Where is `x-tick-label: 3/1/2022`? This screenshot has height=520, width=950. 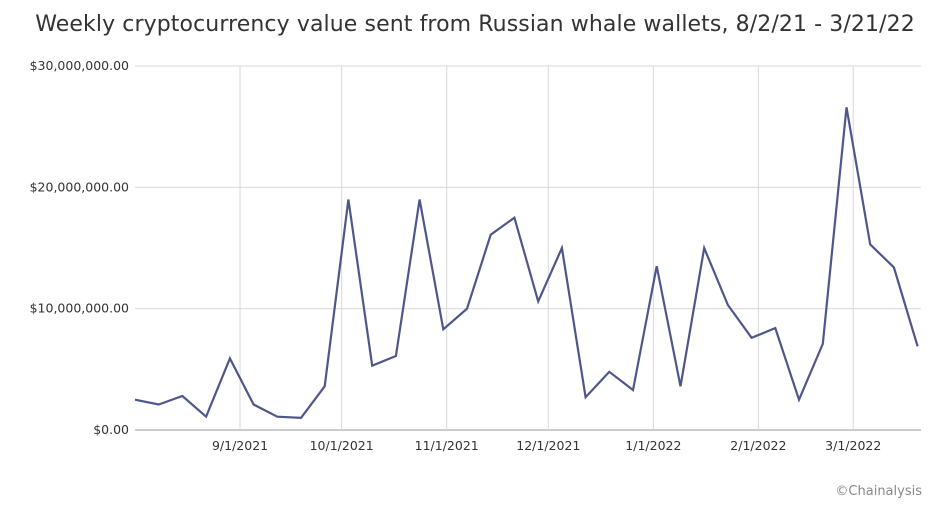 x-tick-label: 3/1/2022 is located at coordinates (853, 445).